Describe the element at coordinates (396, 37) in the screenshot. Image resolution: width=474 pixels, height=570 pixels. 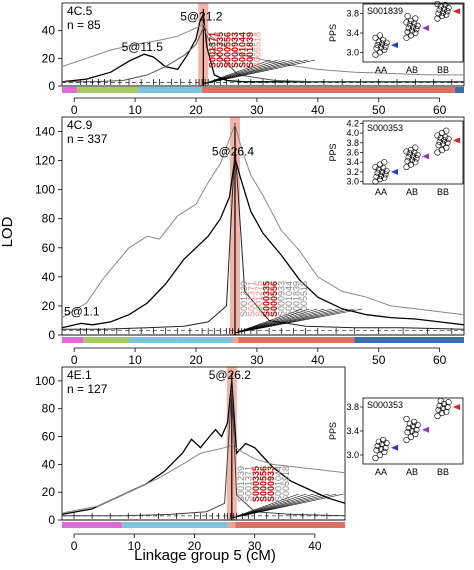
I see `inset-genotype-plot: 3.0 3.4 3.8 PPS S001839 AA AB BB` at that location.